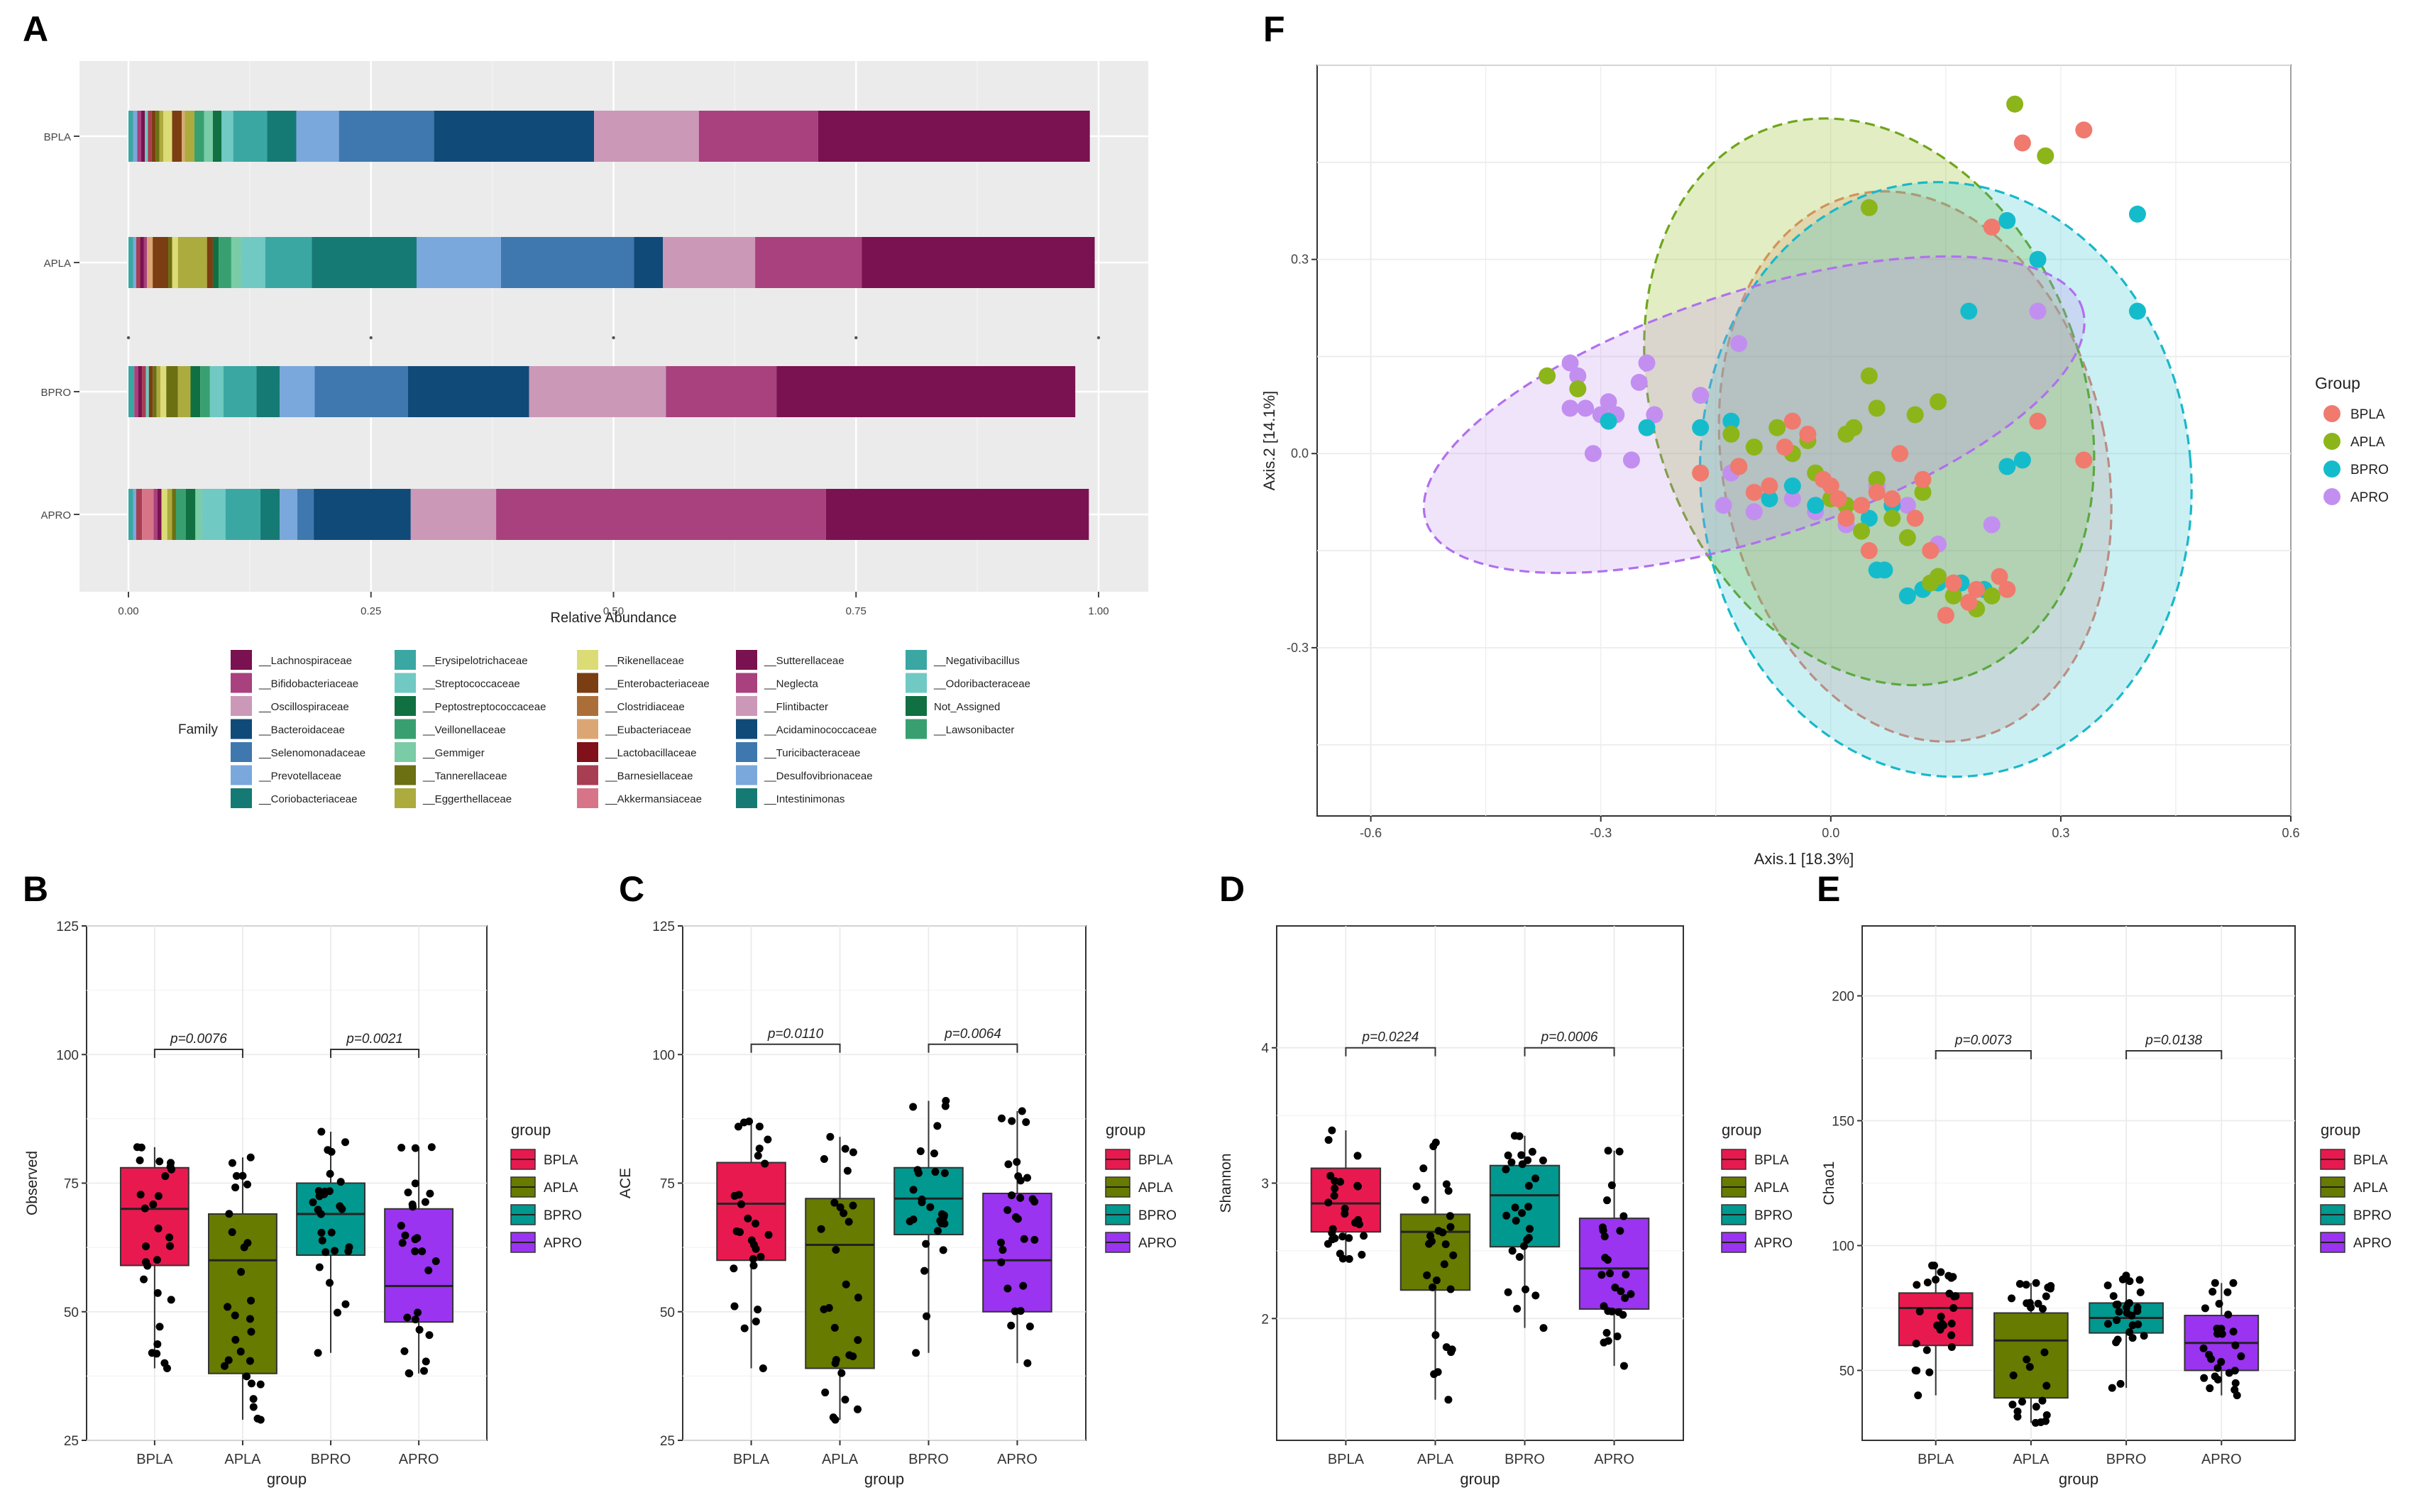 Image resolution: width=2415 pixels, height=1512 pixels. What do you see at coordinates (2367, 442) in the screenshot?
I see `legend-label: APLA` at bounding box center [2367, 442].